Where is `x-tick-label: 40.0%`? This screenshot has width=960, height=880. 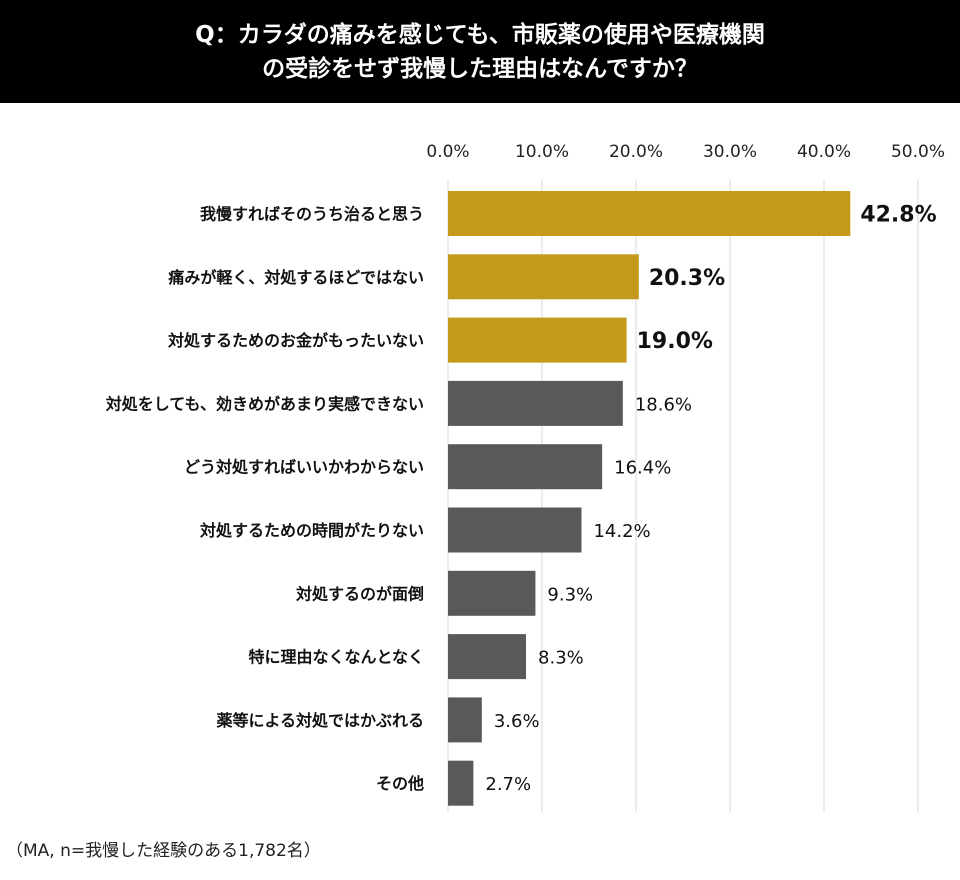
x-tick-label: 40.0% is located at coordinates (824, 152).